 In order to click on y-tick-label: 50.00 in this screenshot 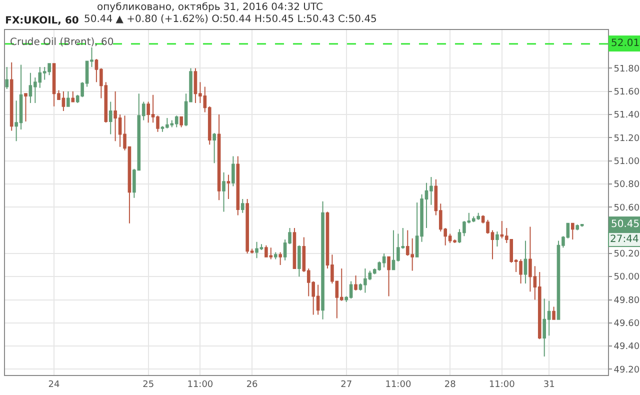, I will do `click(627, 277)`.